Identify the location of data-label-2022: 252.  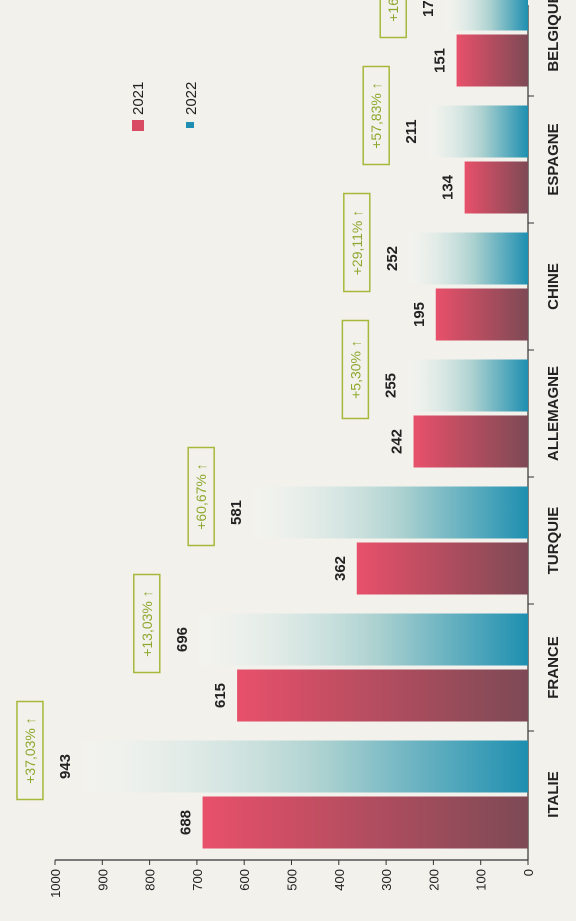
(392, 258).